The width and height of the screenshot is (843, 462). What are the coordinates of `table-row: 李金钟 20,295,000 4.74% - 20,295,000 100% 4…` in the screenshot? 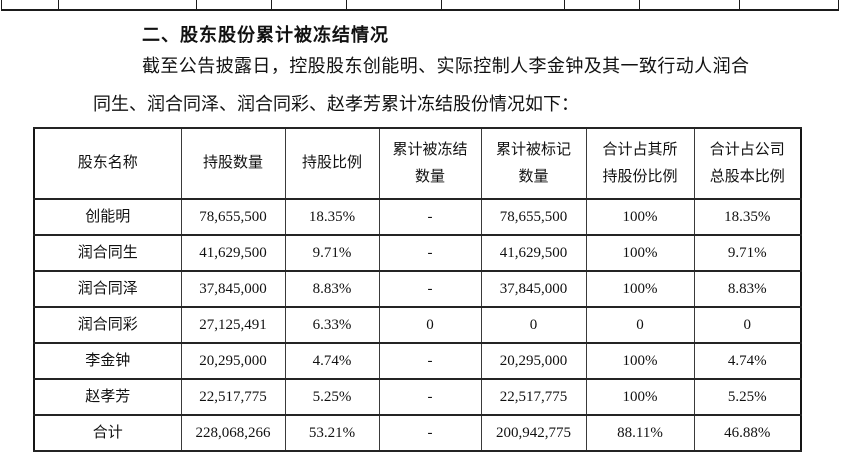 It's located at (417, 361).